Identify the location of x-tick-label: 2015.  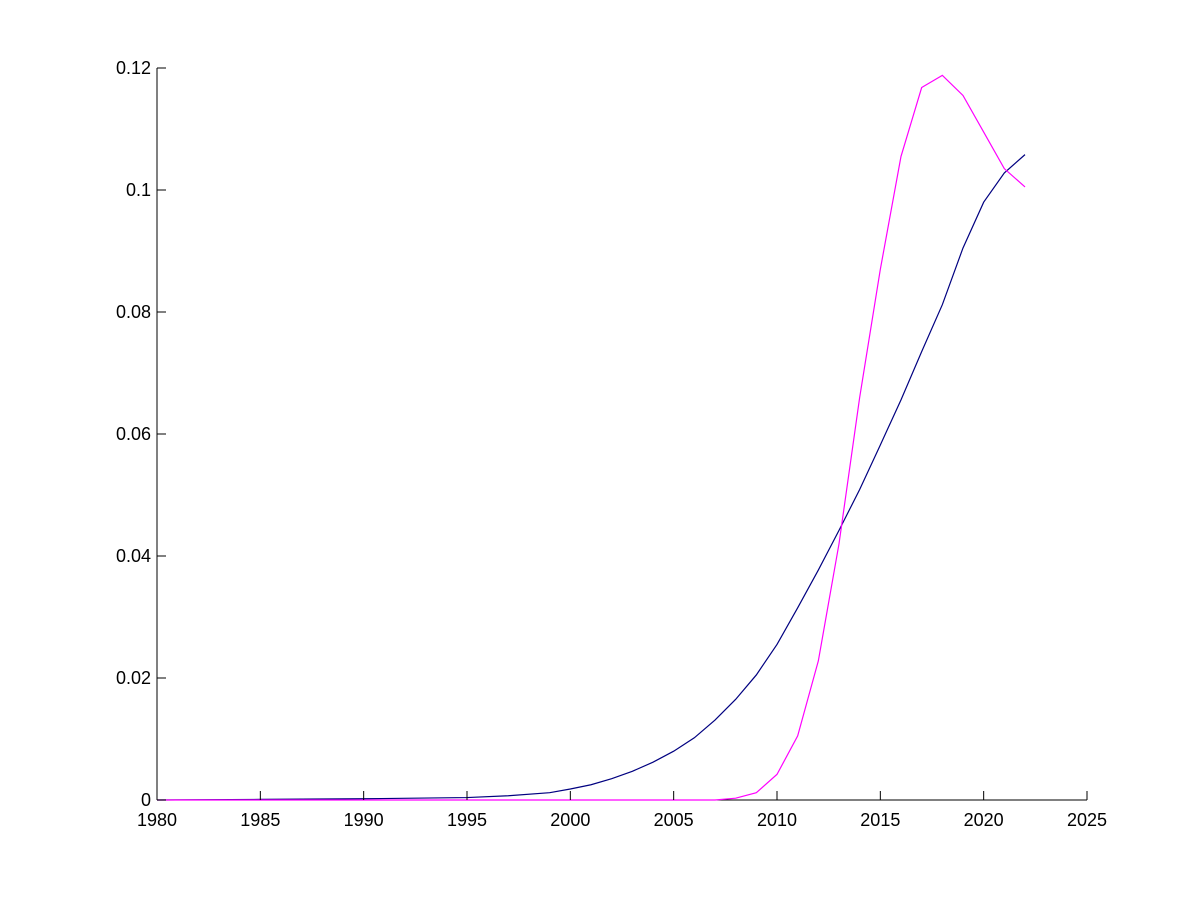
(880, 820).